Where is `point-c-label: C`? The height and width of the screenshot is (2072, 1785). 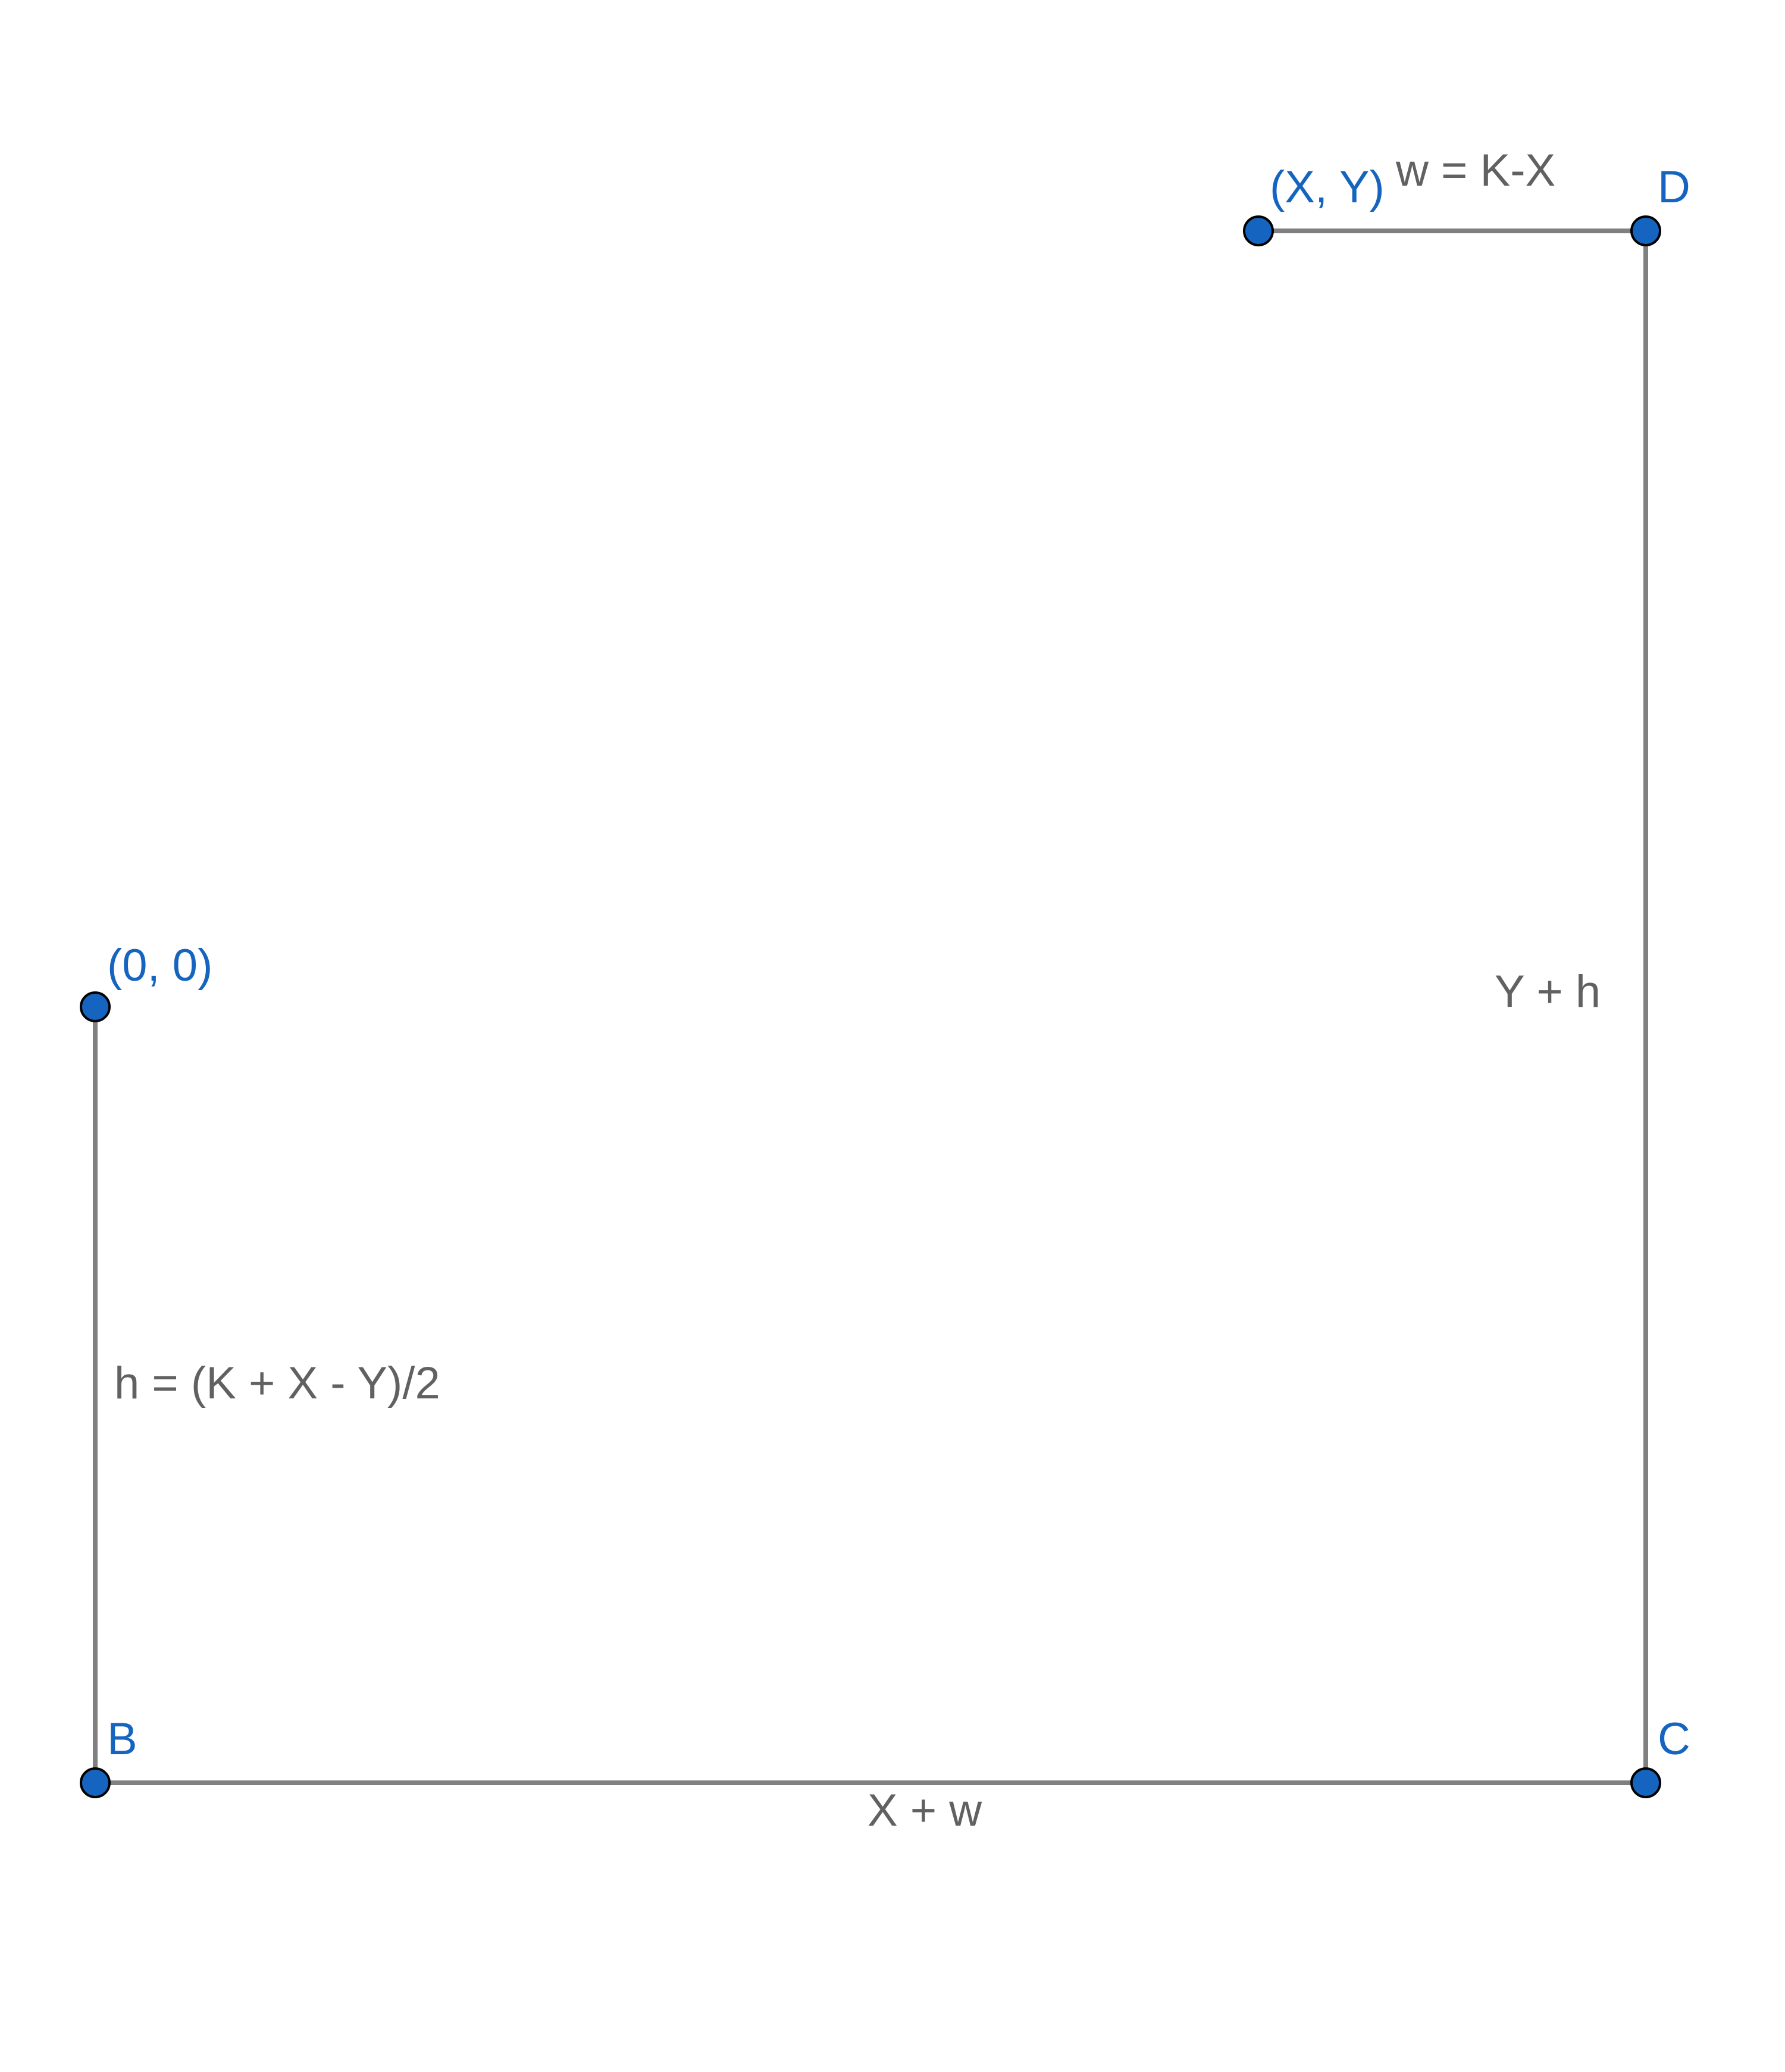
point-c-label: C is located at coordinates (1674, 1739).